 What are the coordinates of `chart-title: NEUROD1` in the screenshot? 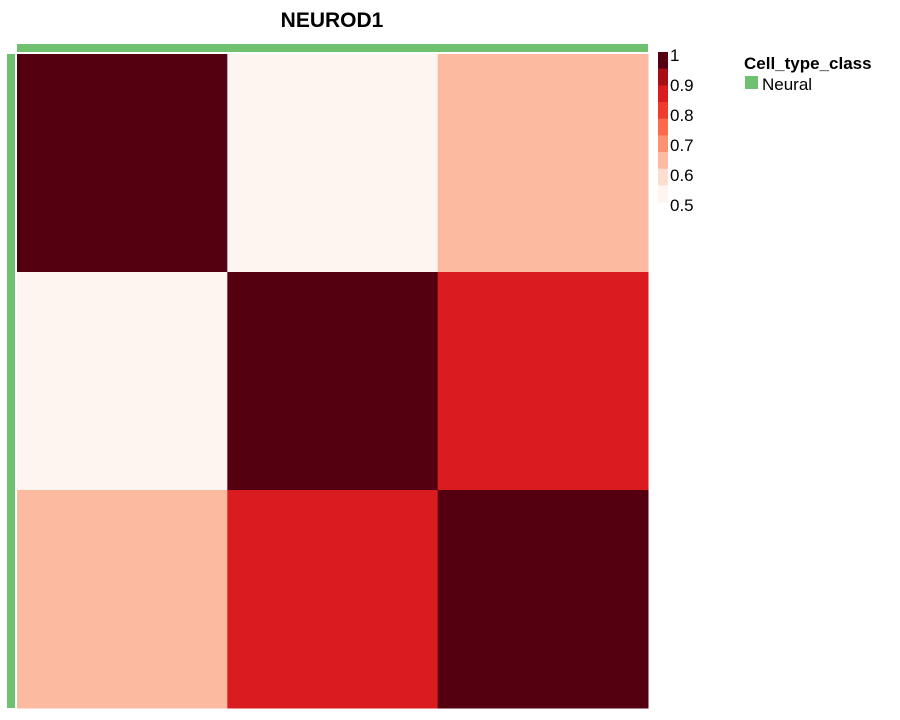 It's located at (332, 20).